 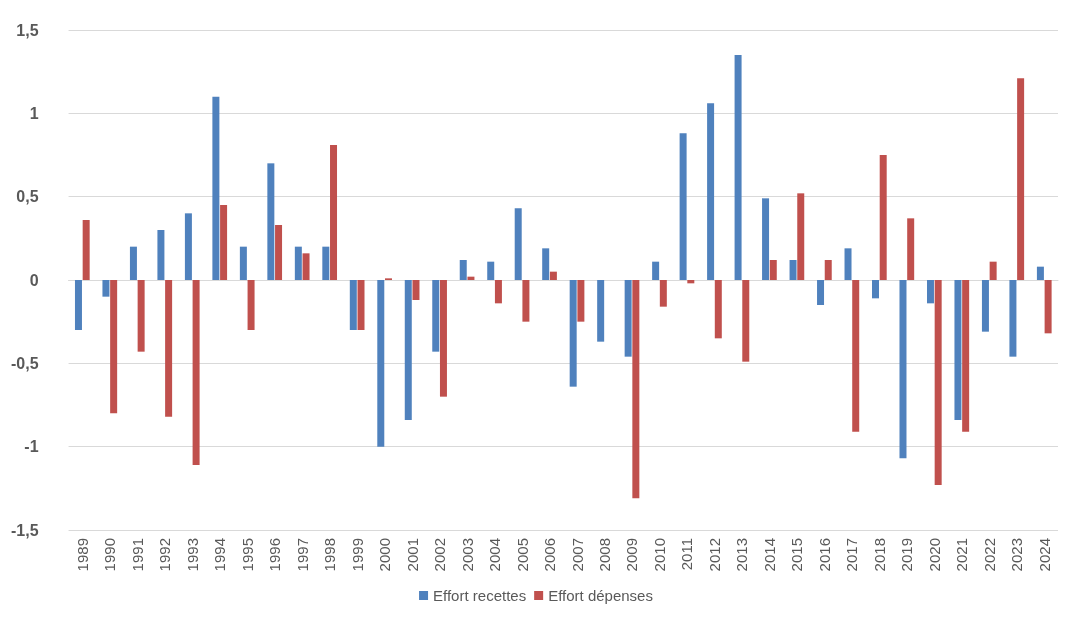 I want to click on x-tick-label: 2002, so click(x=440, y=555).